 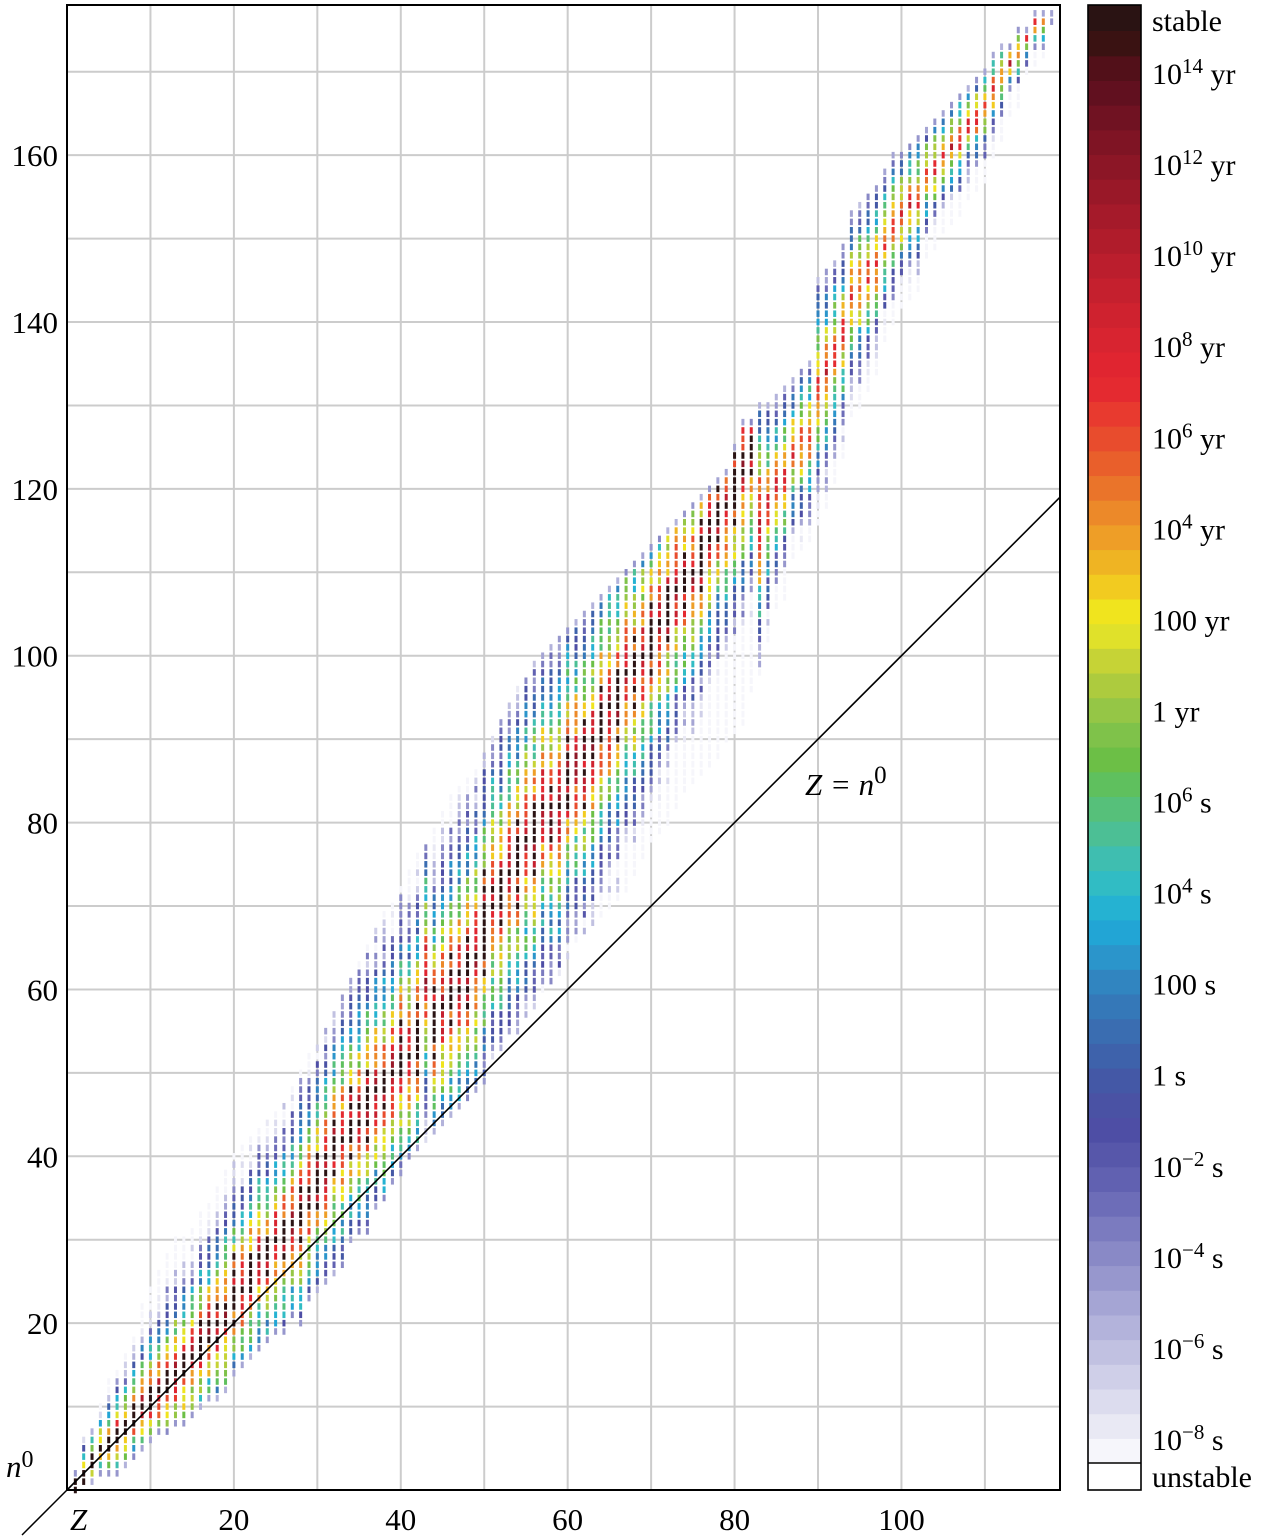 I want to click on colorbar-label-base: 10, so click(x=1167, y=529).